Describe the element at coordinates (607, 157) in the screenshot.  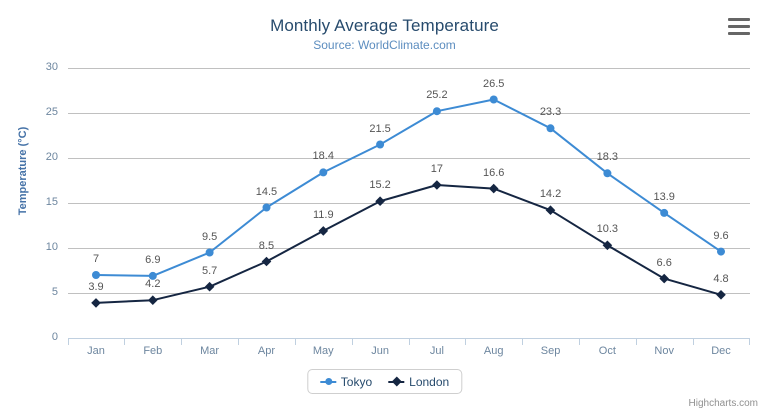
I see `data-label: 18.3` at that location.